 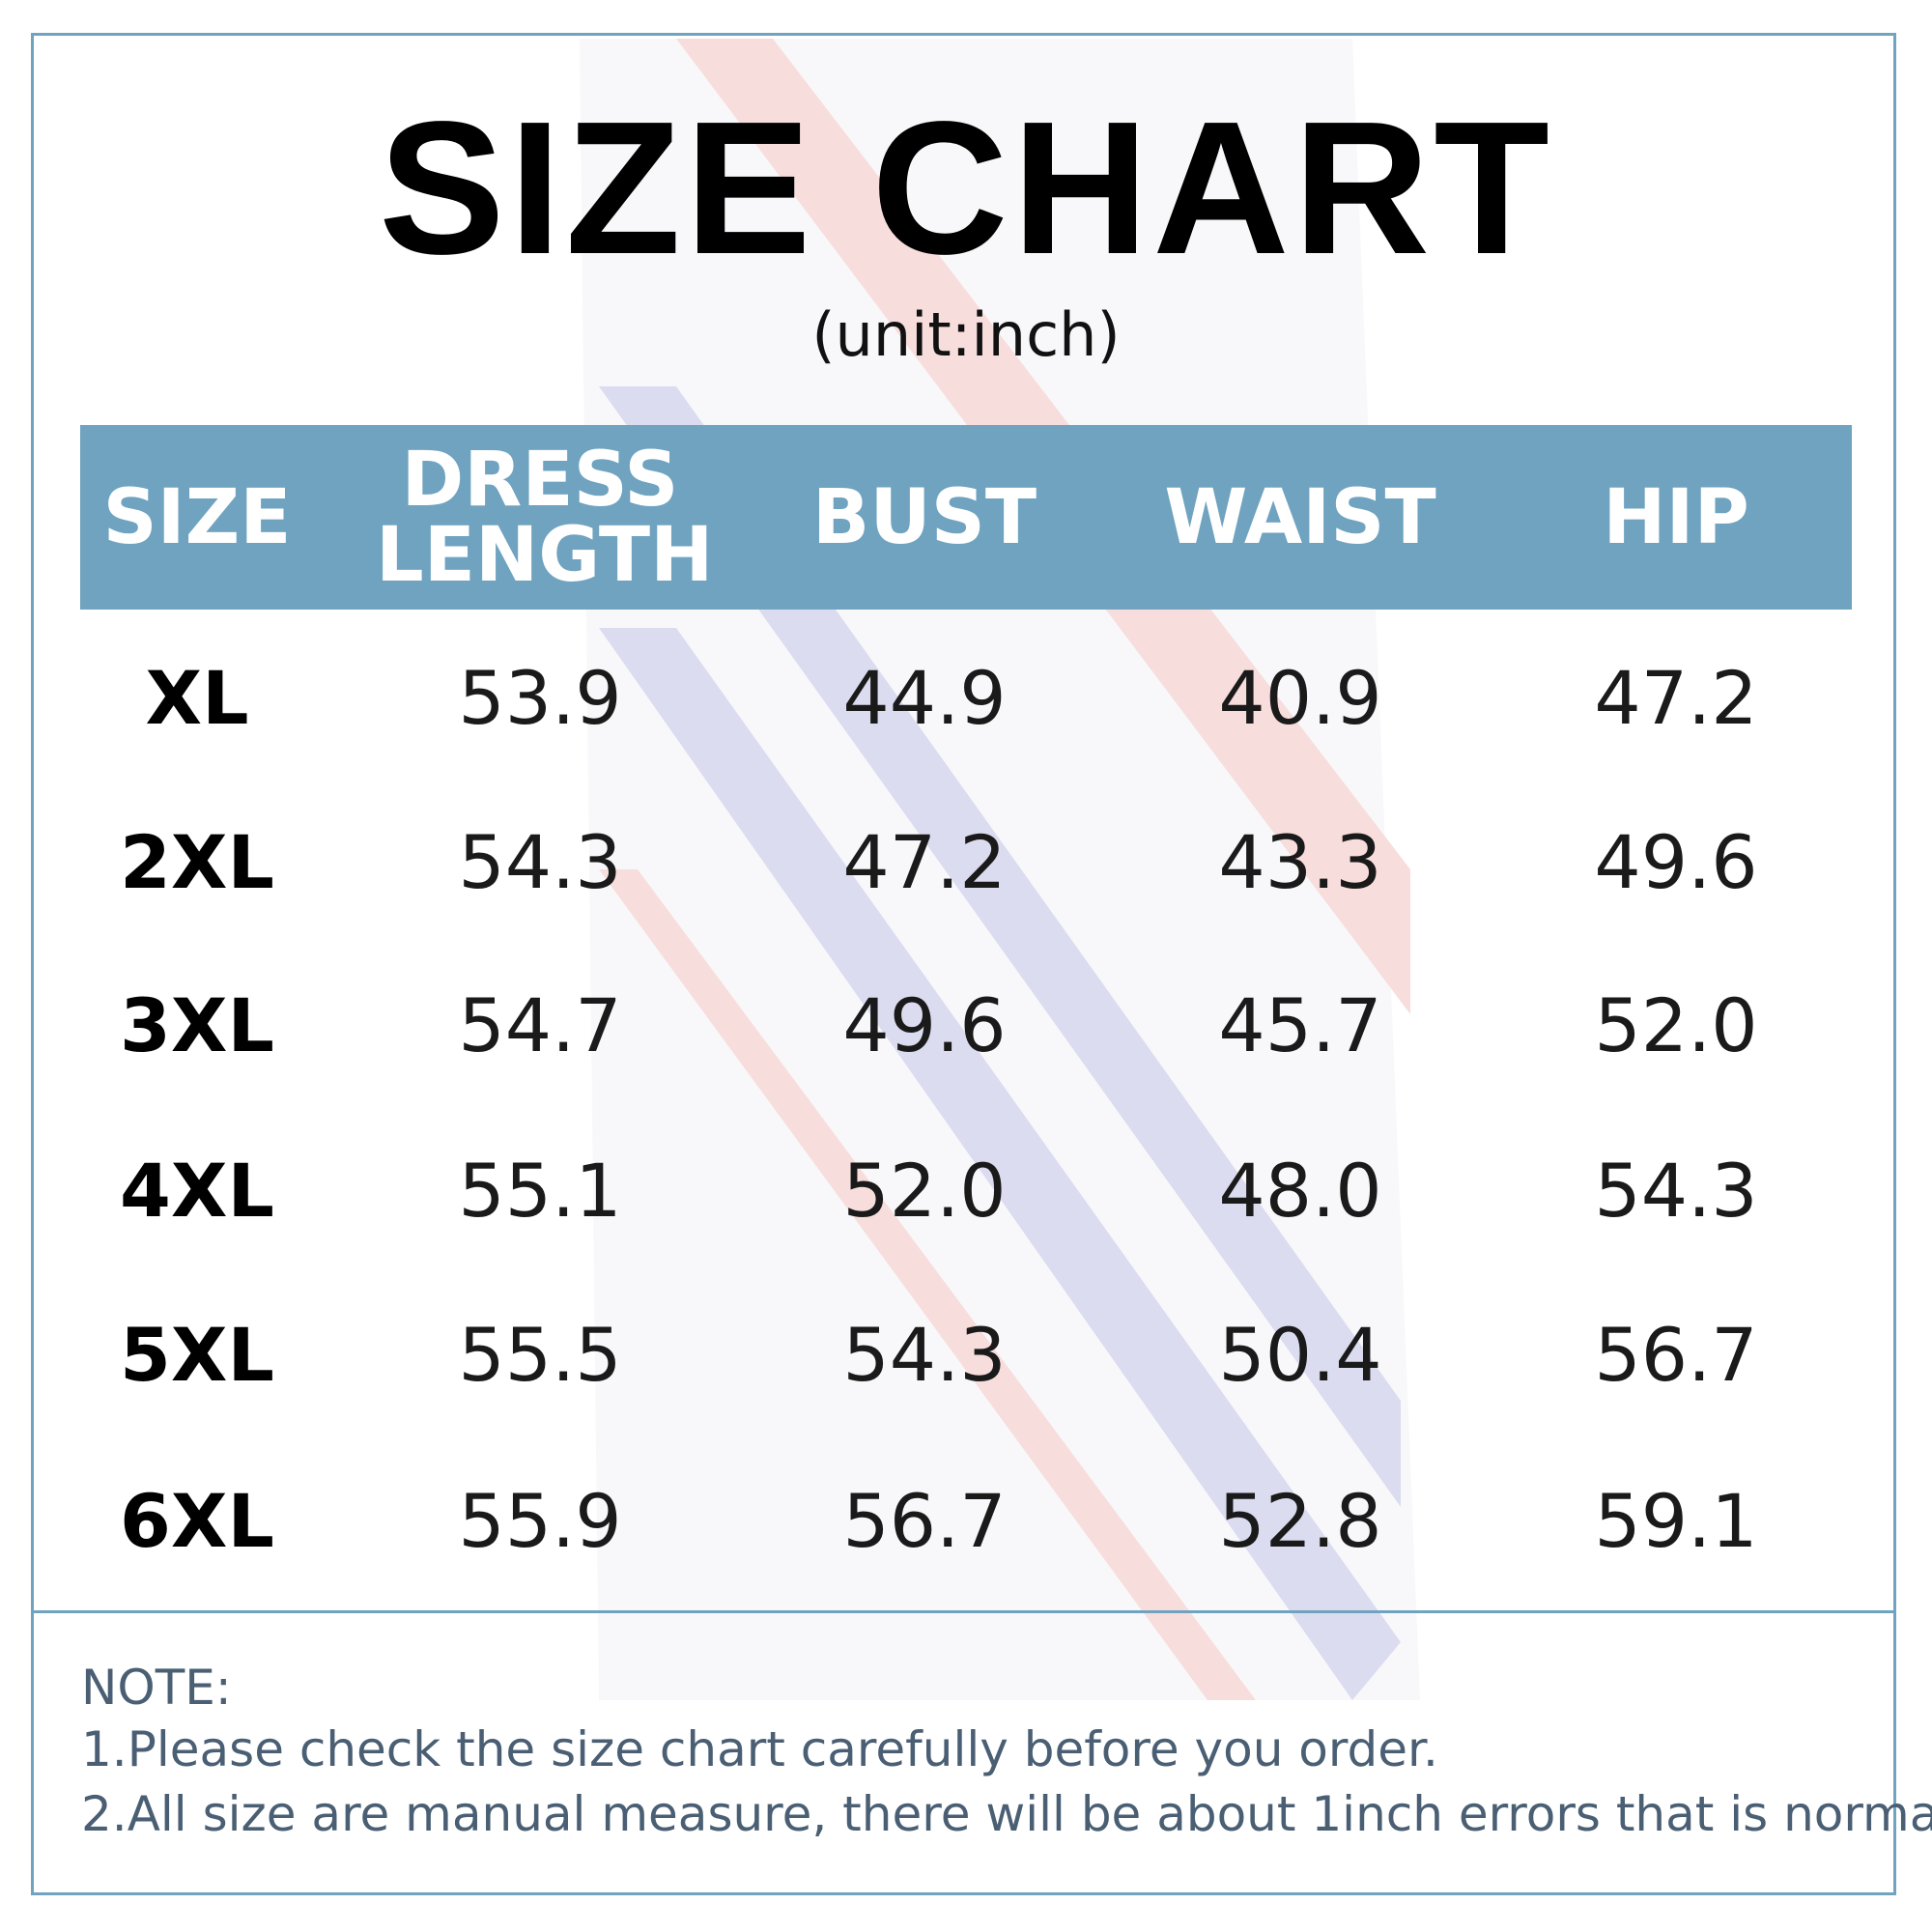 I want to click on column-header: HIP, so click(x=1676, y=517).